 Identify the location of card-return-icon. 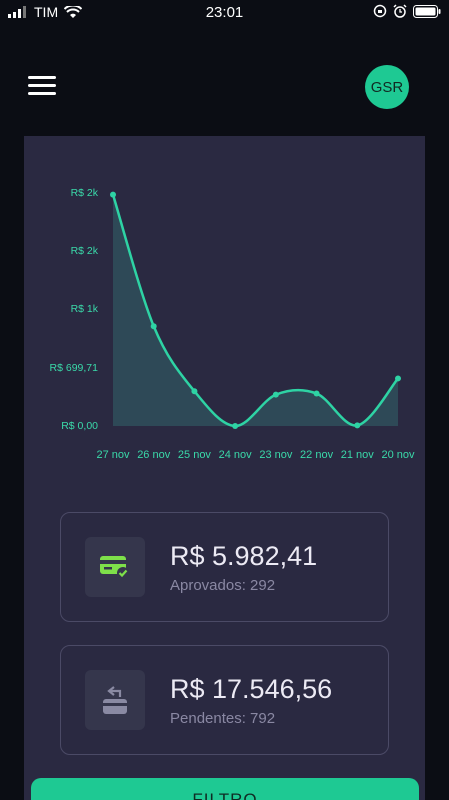
(115, 700).